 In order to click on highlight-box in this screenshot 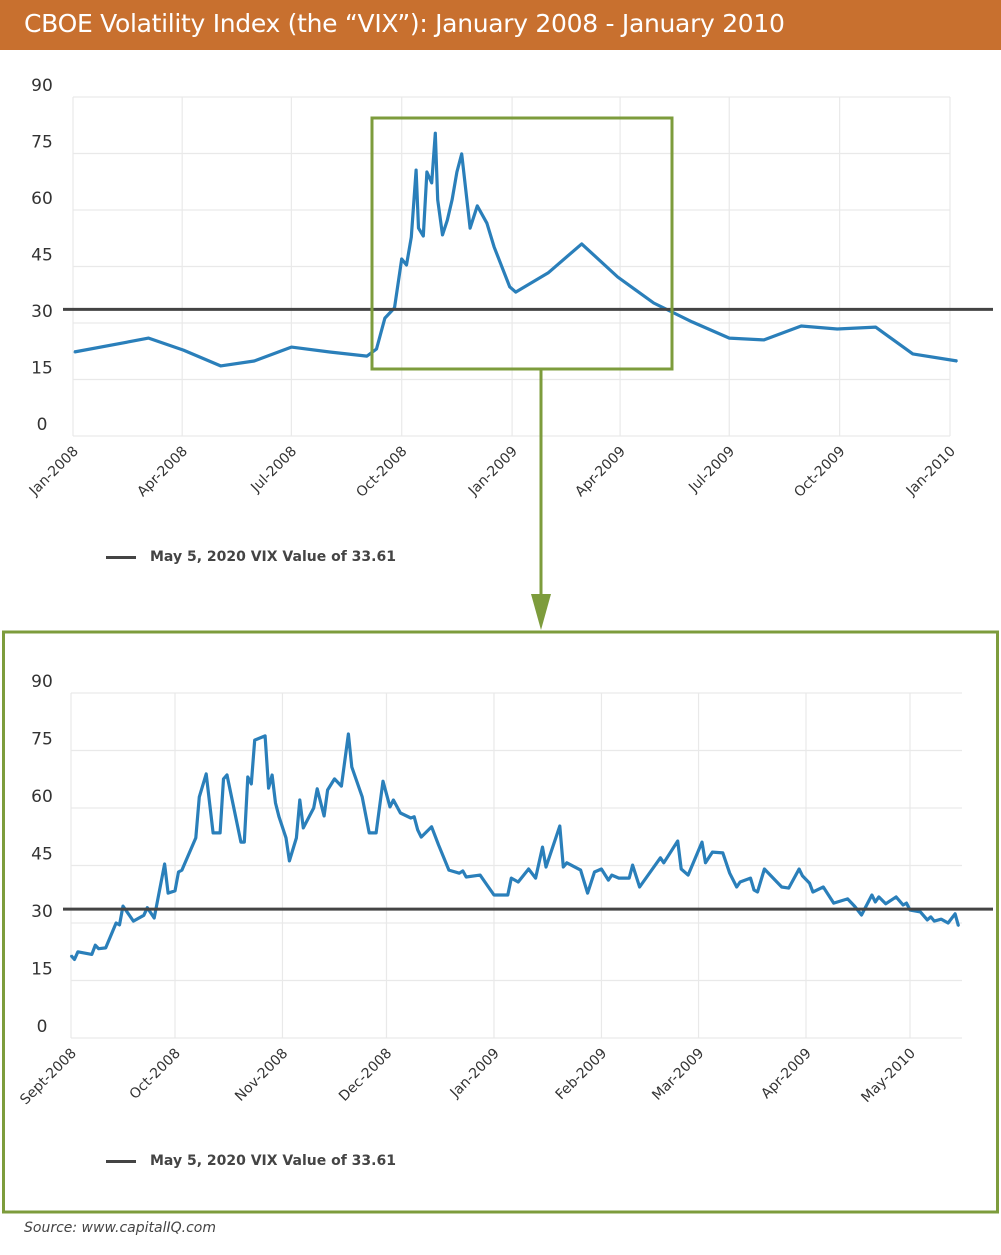, I will do `click(522, 243)`.